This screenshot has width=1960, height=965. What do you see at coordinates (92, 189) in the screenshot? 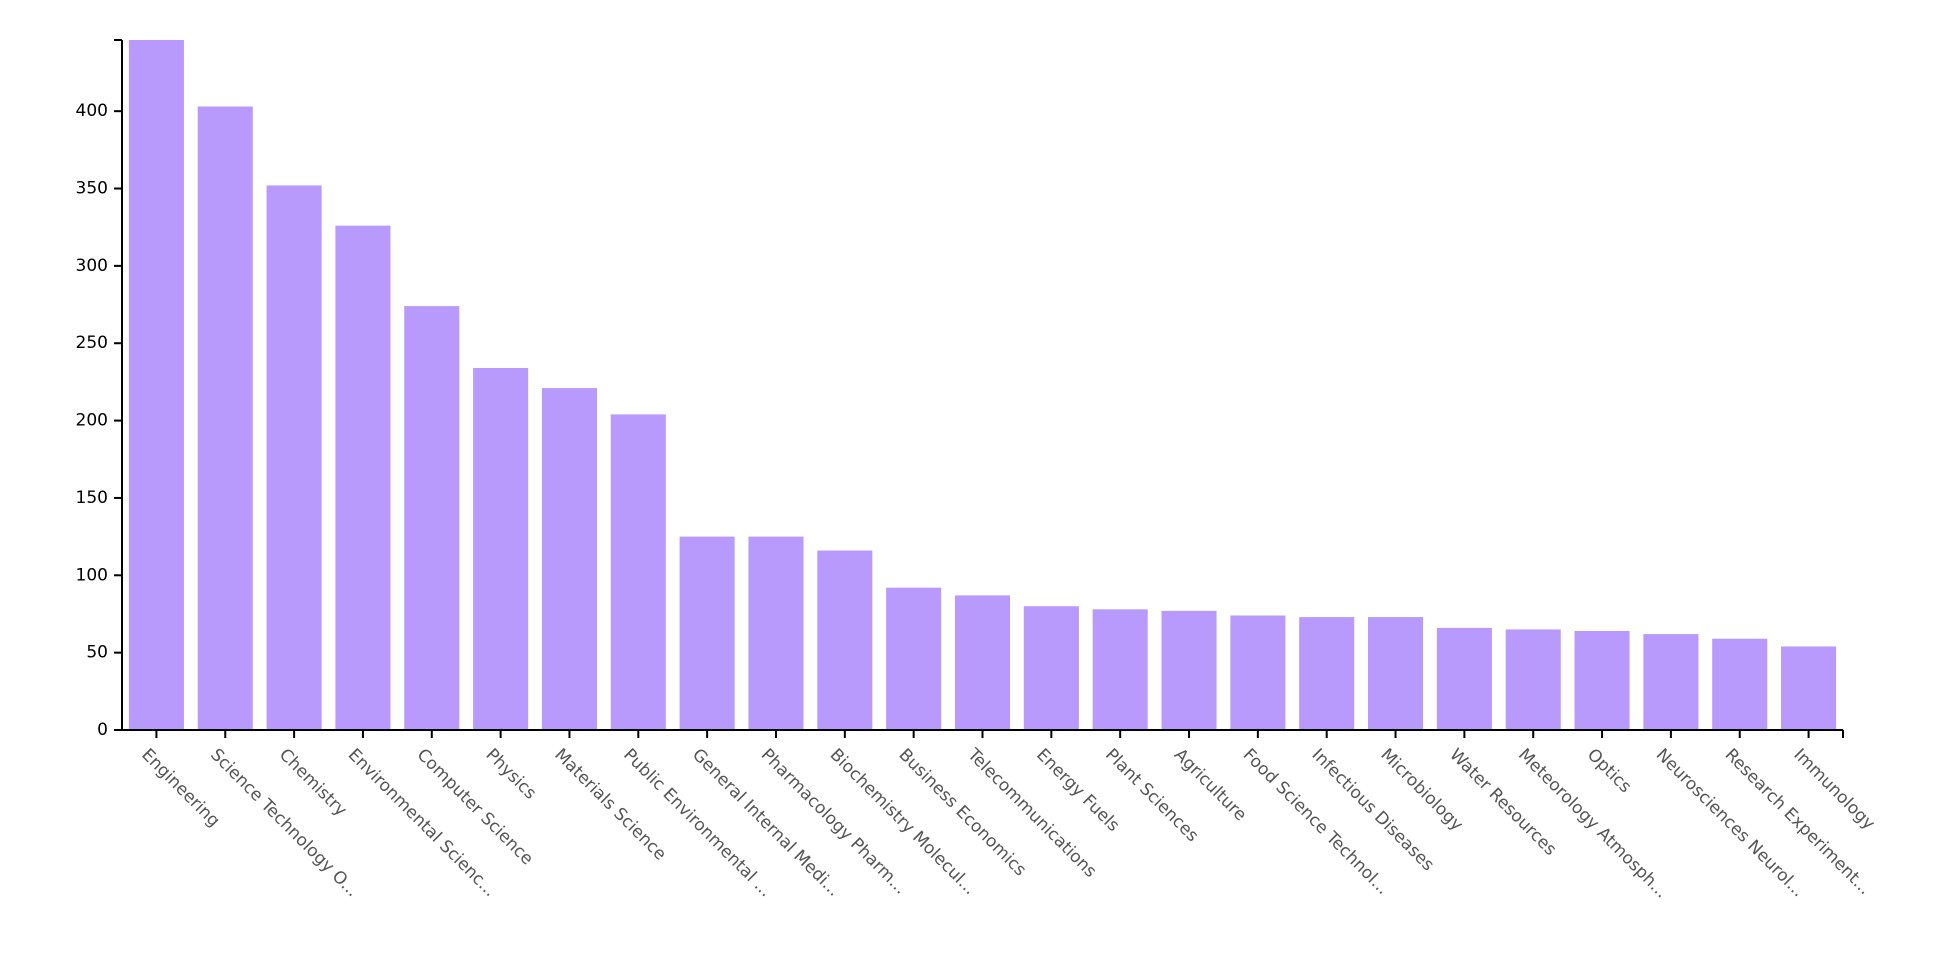
I see `y-tick-label-7: 350` at bounding box center [92, 189].